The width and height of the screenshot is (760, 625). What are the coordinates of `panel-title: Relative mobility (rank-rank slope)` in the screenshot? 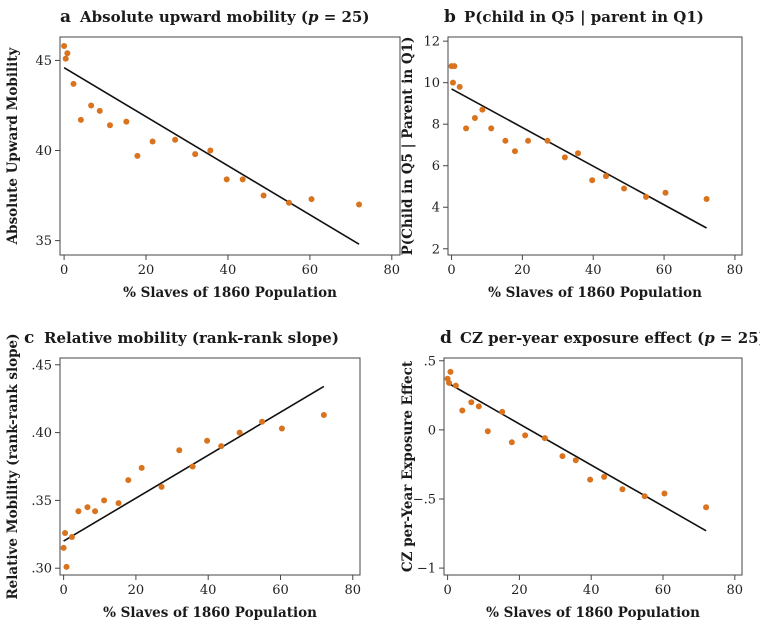 It's located at (191, 338).